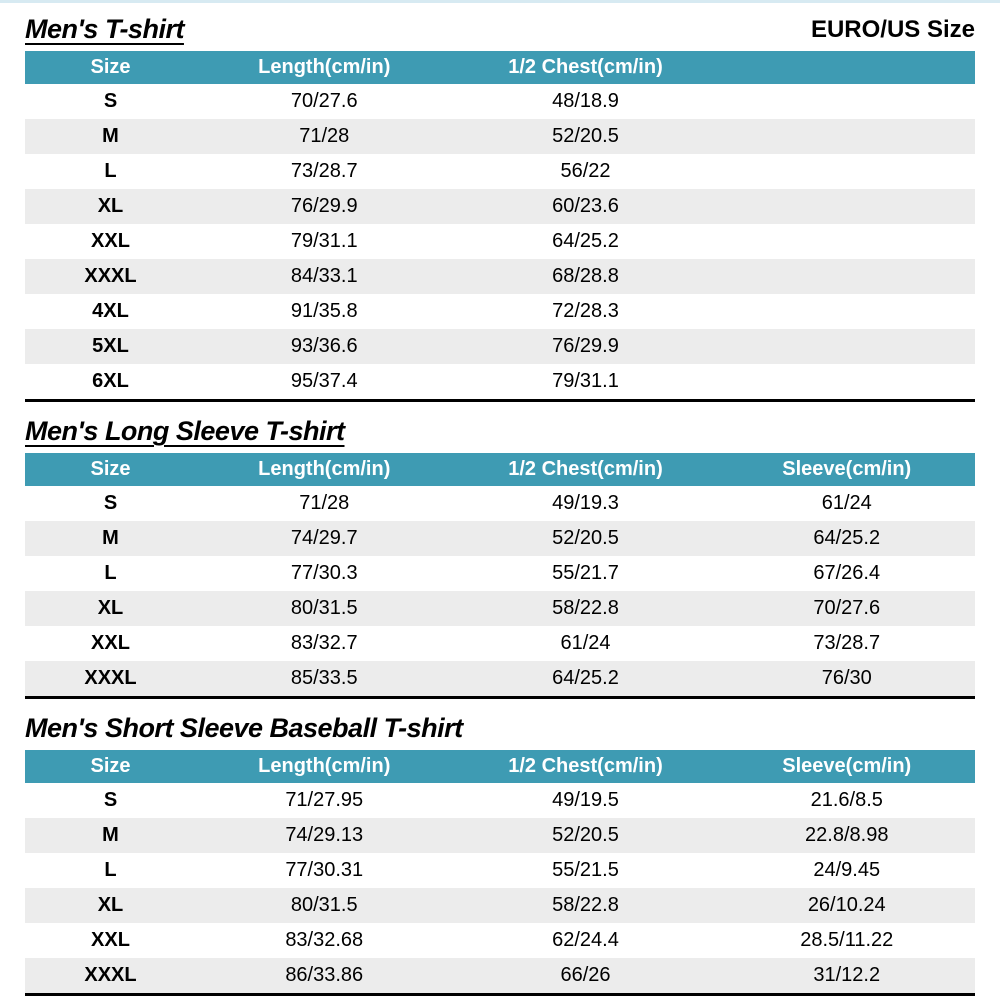  I want to click on value-cell: 77/30.31, so click(324, 870).